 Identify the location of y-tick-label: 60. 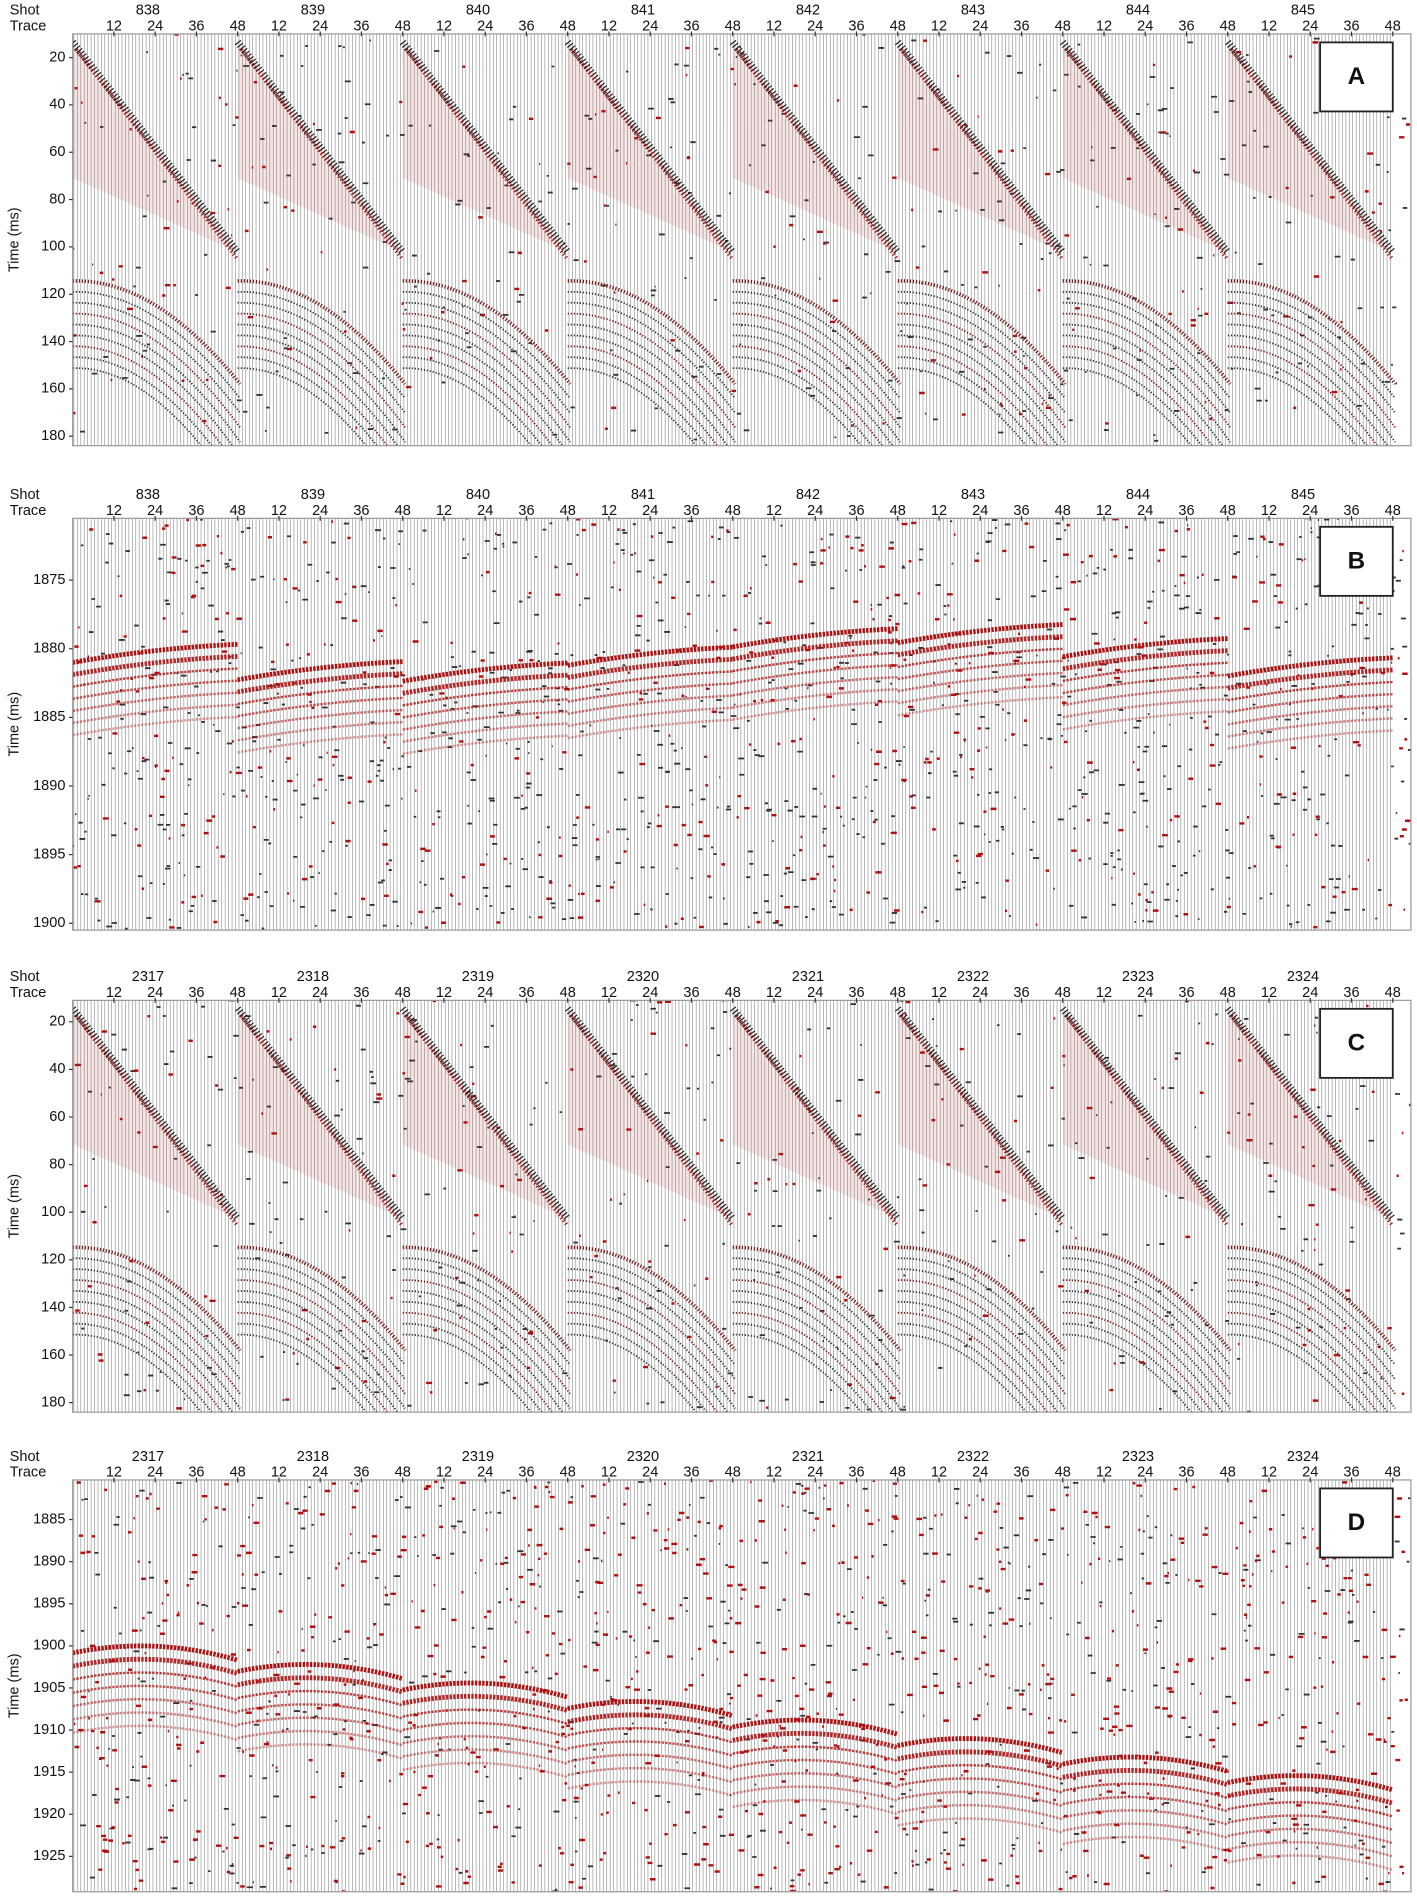
(57, 152).